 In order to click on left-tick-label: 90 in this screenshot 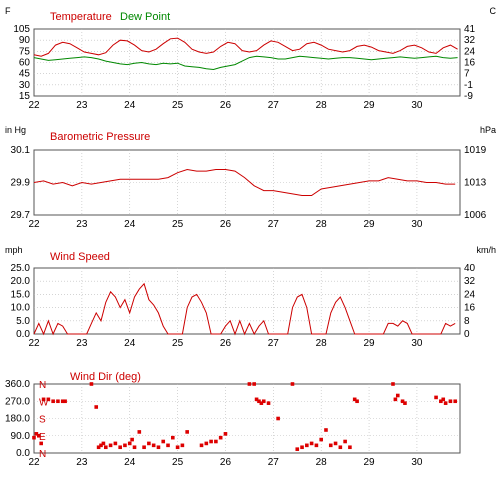, I will do `click(25, 40)`.